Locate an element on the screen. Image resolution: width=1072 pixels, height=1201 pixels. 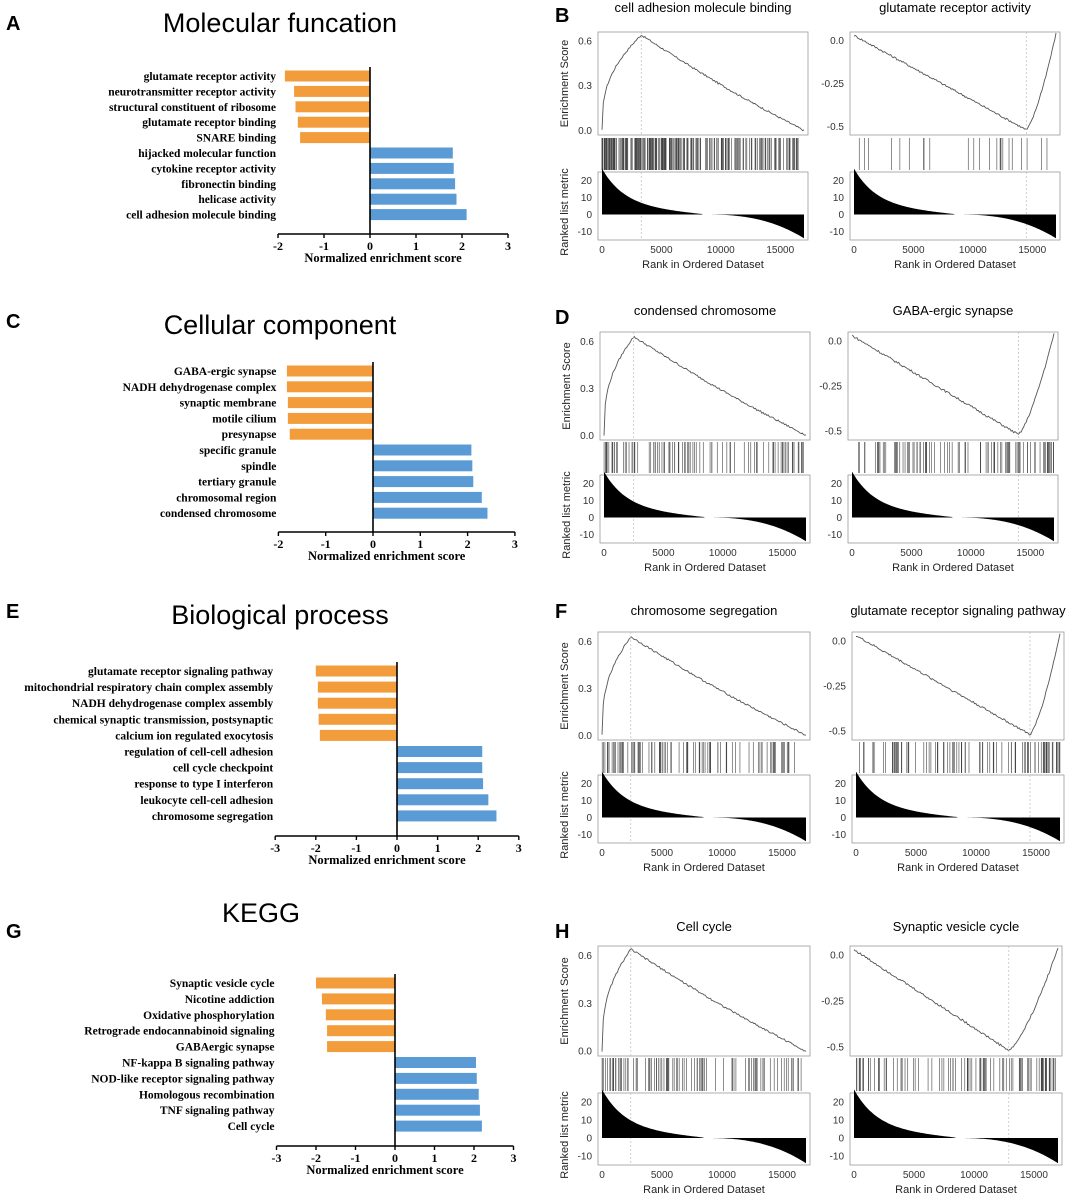
bar-term-label: condensed chromosome is located at coordinates (218, 514).